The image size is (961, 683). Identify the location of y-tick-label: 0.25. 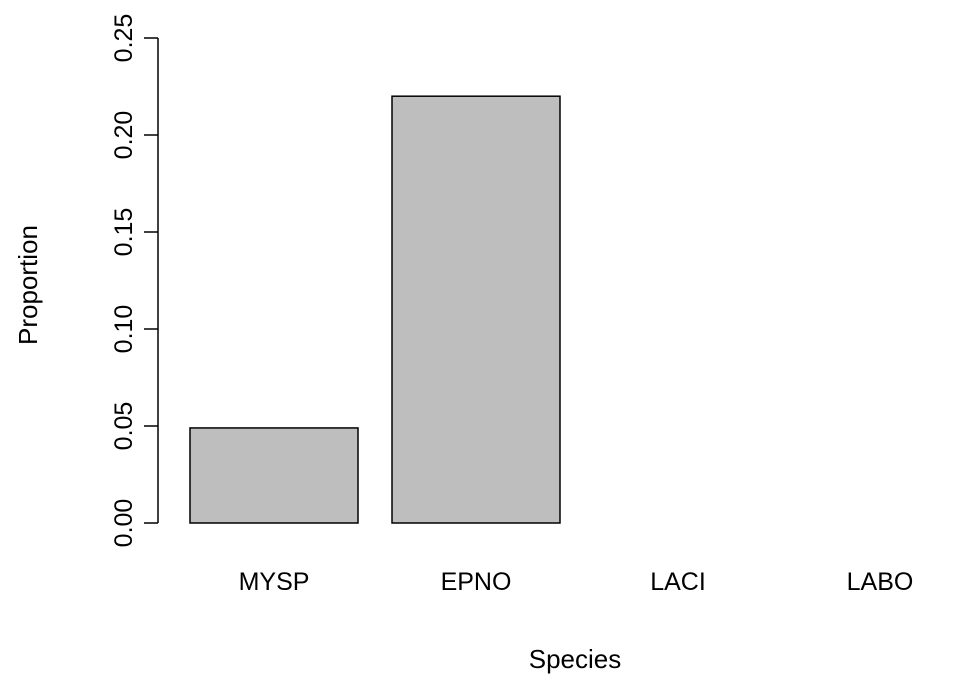
(124, 38).